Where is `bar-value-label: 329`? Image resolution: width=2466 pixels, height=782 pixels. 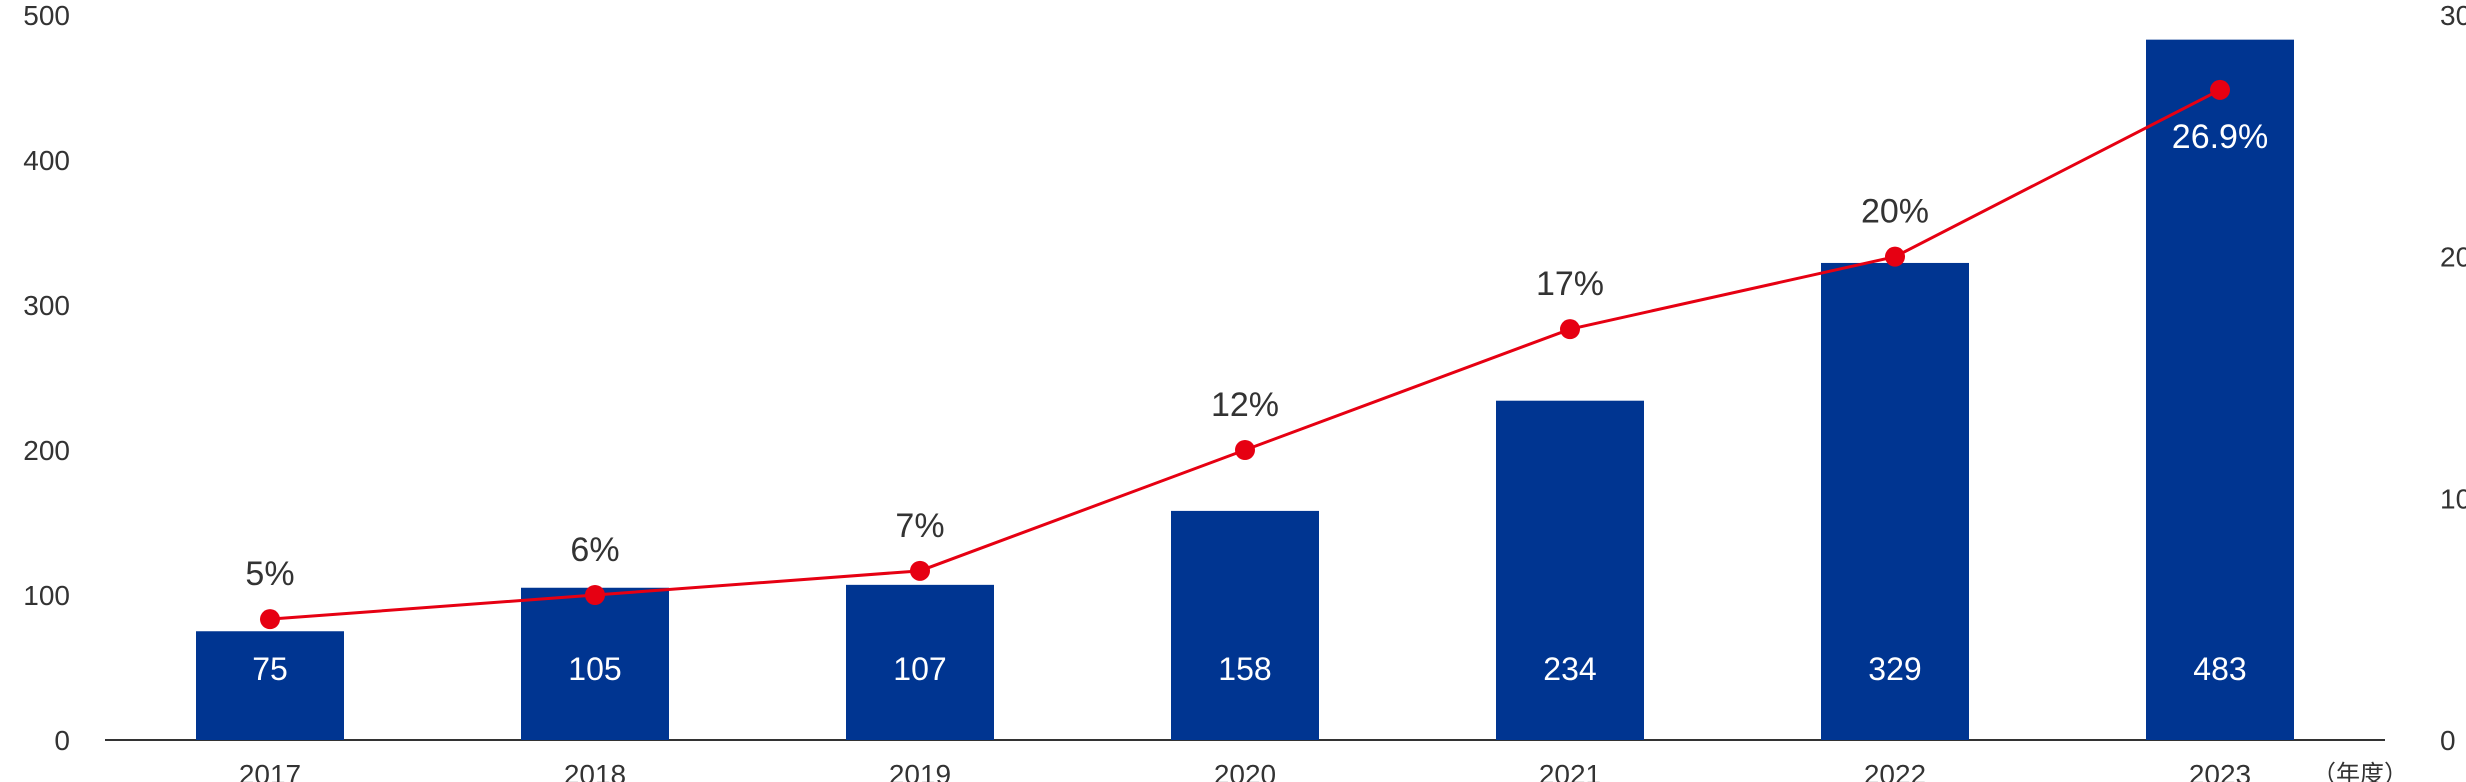
bar-value-label: 329 is located at coordinates (1894, 669).